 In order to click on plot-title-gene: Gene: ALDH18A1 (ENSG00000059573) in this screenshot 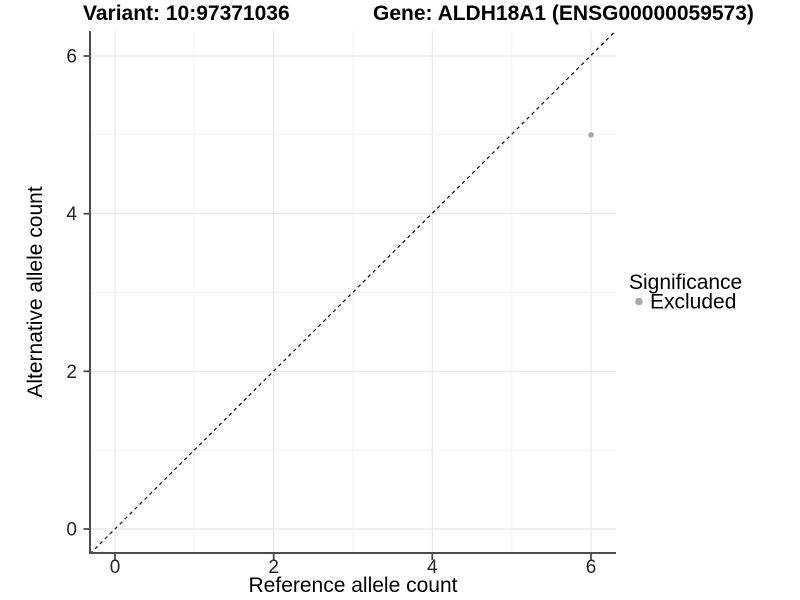, I will do `click(563, 13)`.